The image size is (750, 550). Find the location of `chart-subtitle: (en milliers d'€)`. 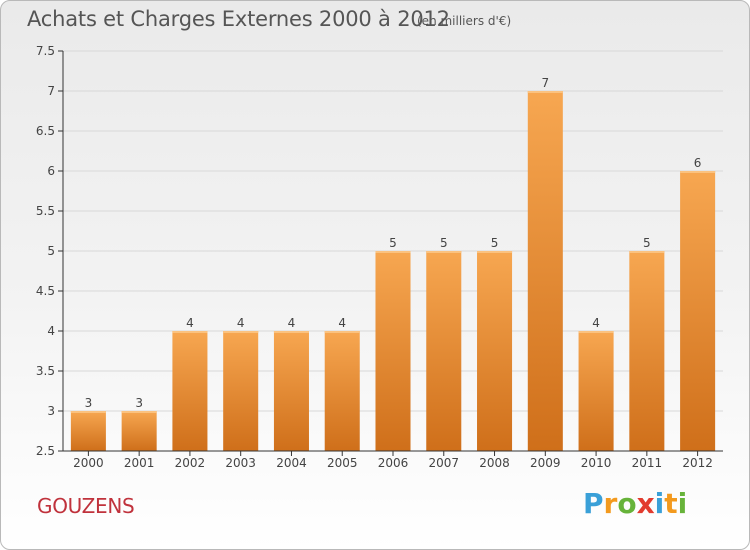

chart-subtitle: (en milliers d'€) is located at coordinates (464, 21).